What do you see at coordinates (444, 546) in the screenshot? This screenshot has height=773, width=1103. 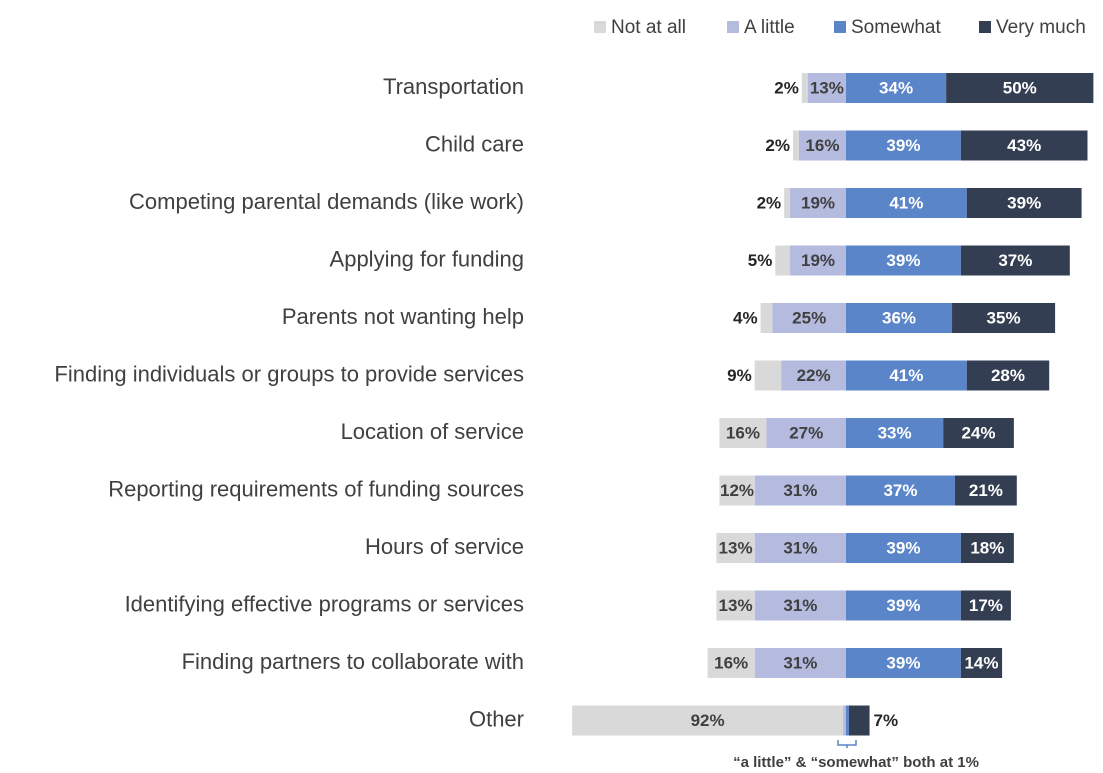 I see `category-label: Hours of service` at bounding box center [444, 546].